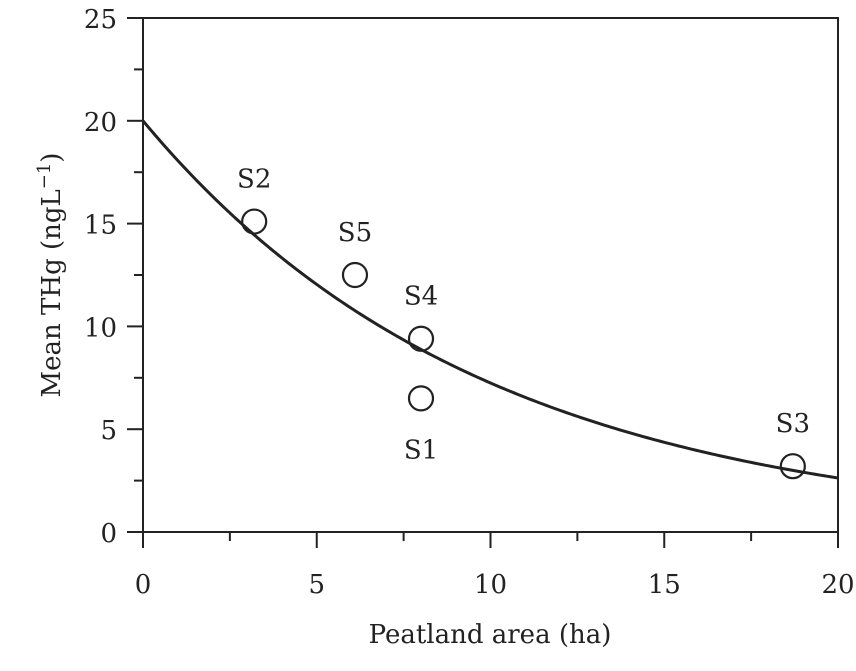 The width and height of the screenshot is (856, 671). What do you see at coordinates (355, 233) in the screenshot?
I see `point-label-s5: S5` at bounding box center [355, 233].